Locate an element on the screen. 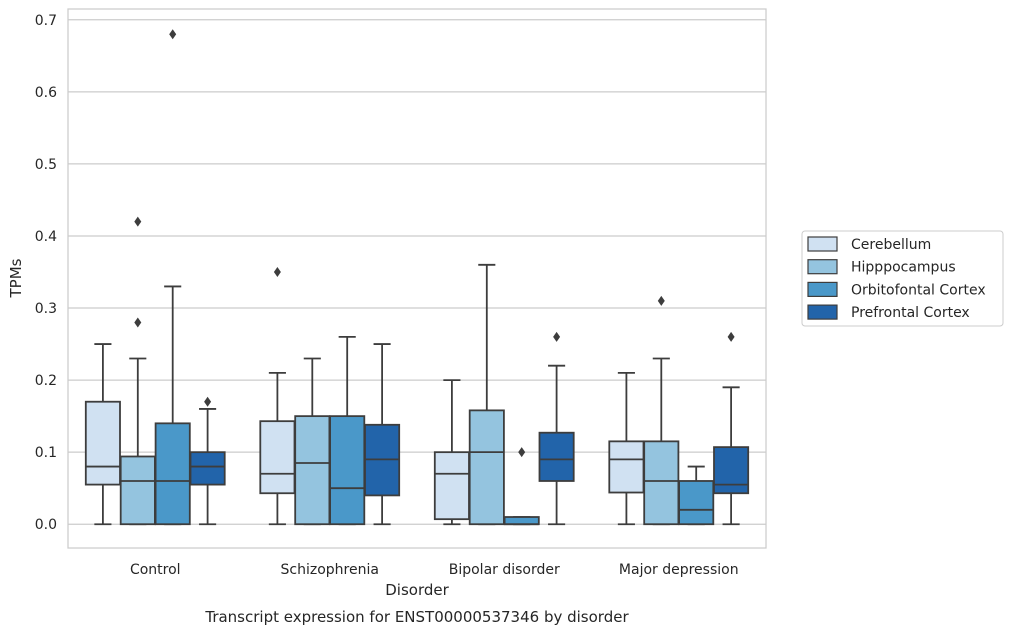  y-tick-label: 0.6 is located at coordinates (46, 93).